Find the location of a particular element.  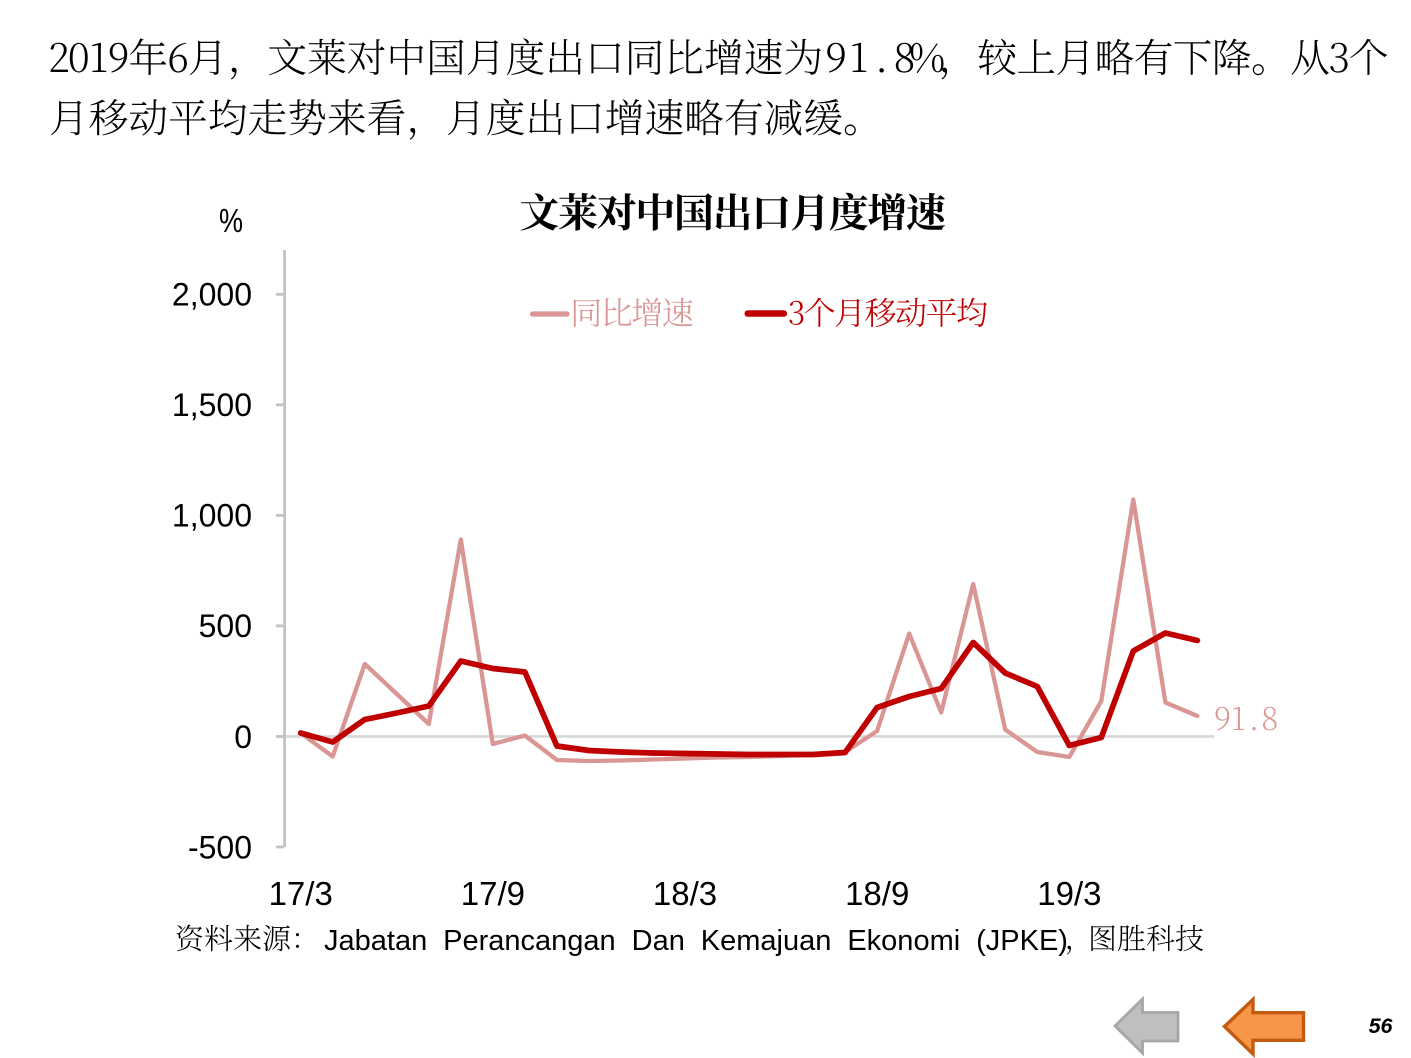

svg-text: 2,000 is located at coordinates (212, 295).